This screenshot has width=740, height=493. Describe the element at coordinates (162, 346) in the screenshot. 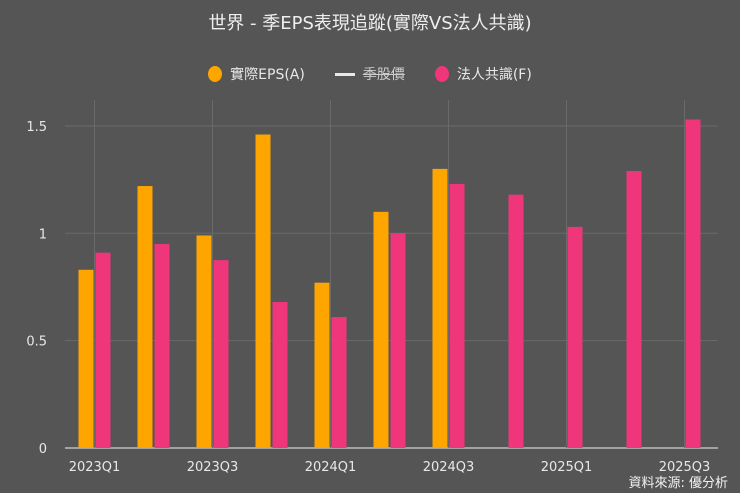

I see `consensus-bar-2023Q2` at that location.